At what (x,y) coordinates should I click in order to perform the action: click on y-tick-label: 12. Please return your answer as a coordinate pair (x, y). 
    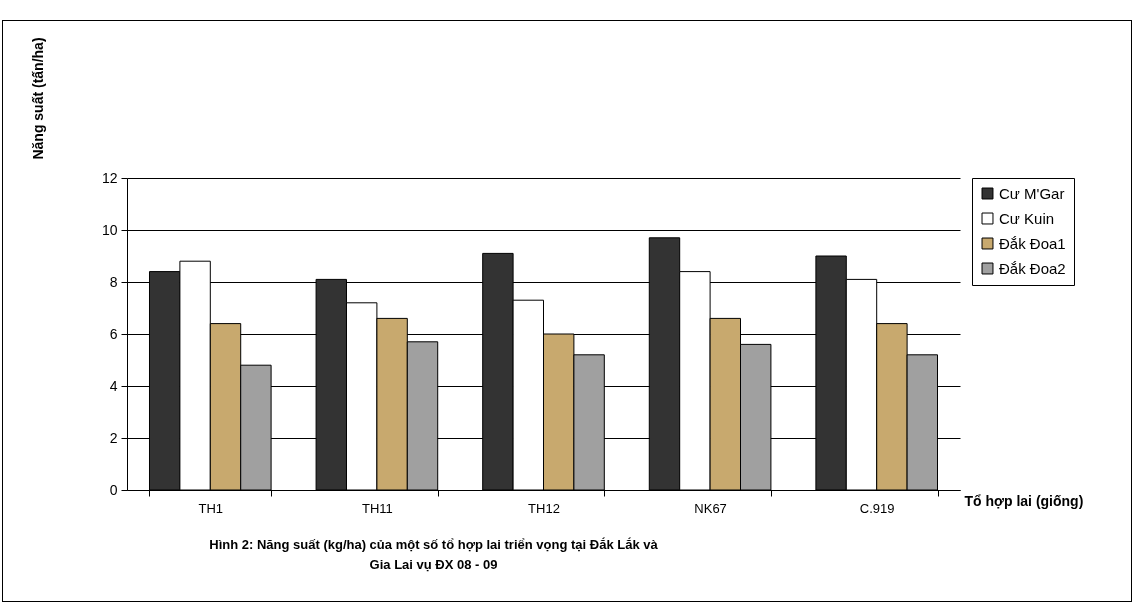
    Looking at the image, I should click on (109, 177).